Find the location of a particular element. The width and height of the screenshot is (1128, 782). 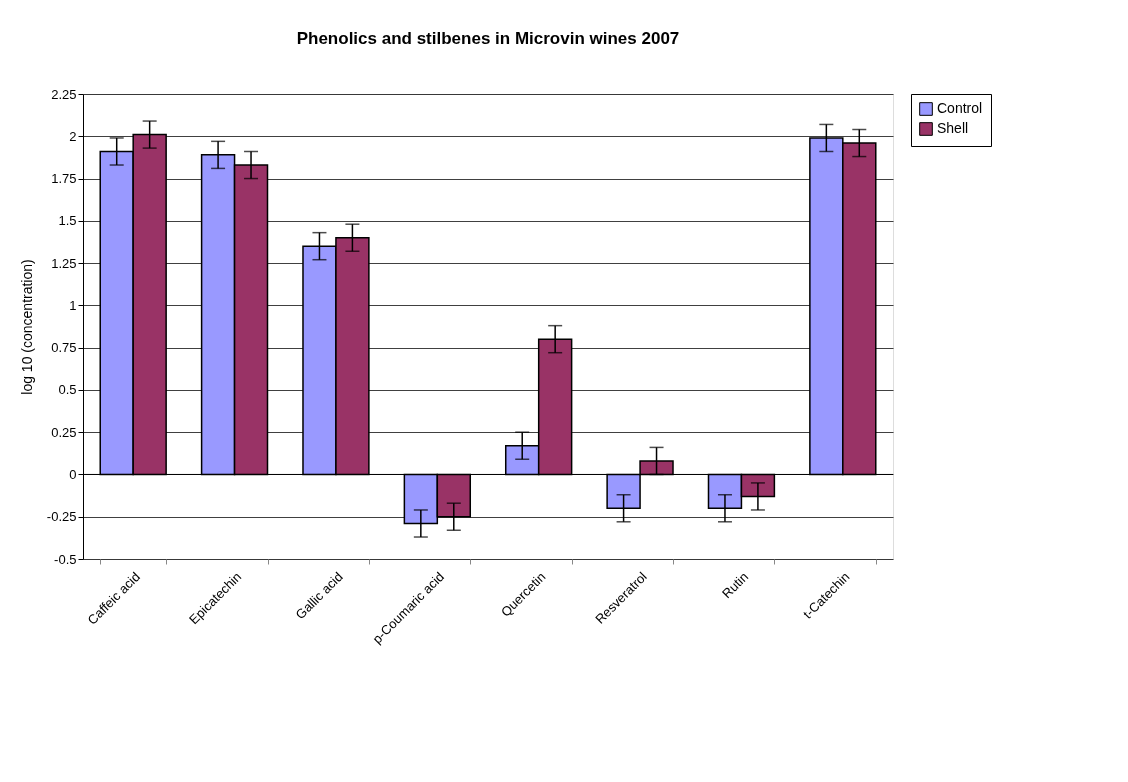

y-tick-label: 2 is located at coordinates (73, 136).